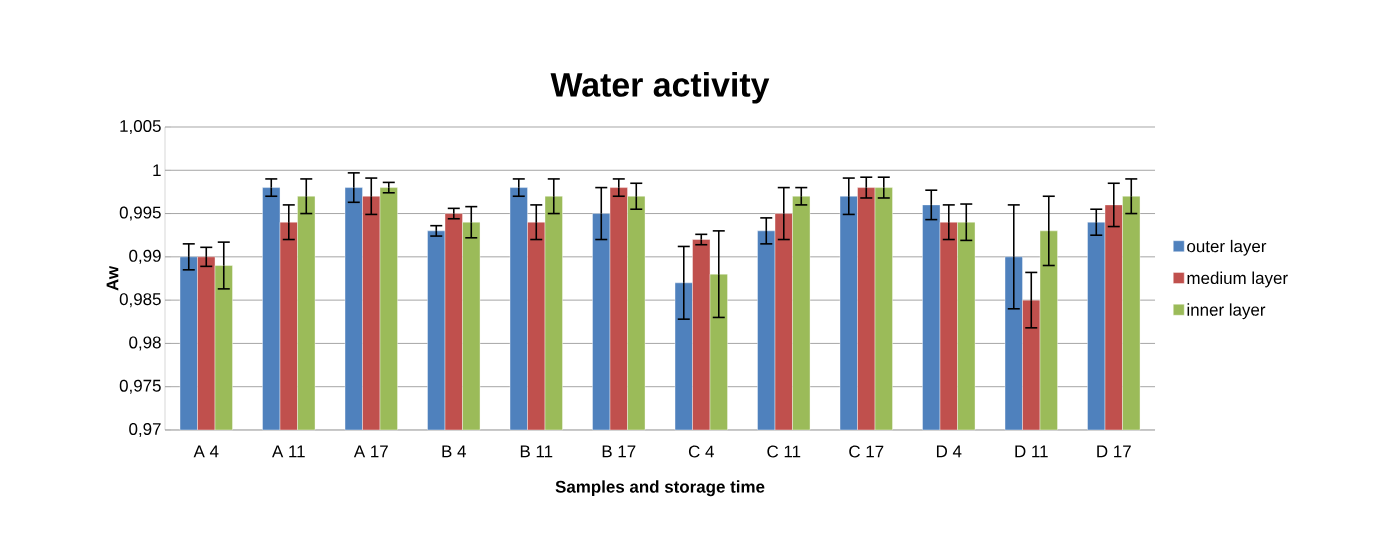 This screenshot has width=1399, height=543. I want to click on x-tick-label: A 4, so click(206, 451).